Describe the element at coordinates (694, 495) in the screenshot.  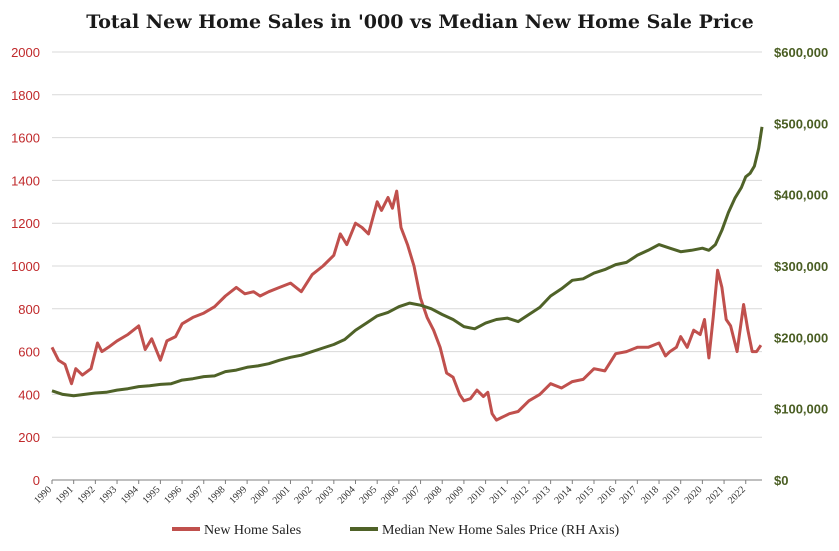
I see `x-tick-label: 2020` at that location.